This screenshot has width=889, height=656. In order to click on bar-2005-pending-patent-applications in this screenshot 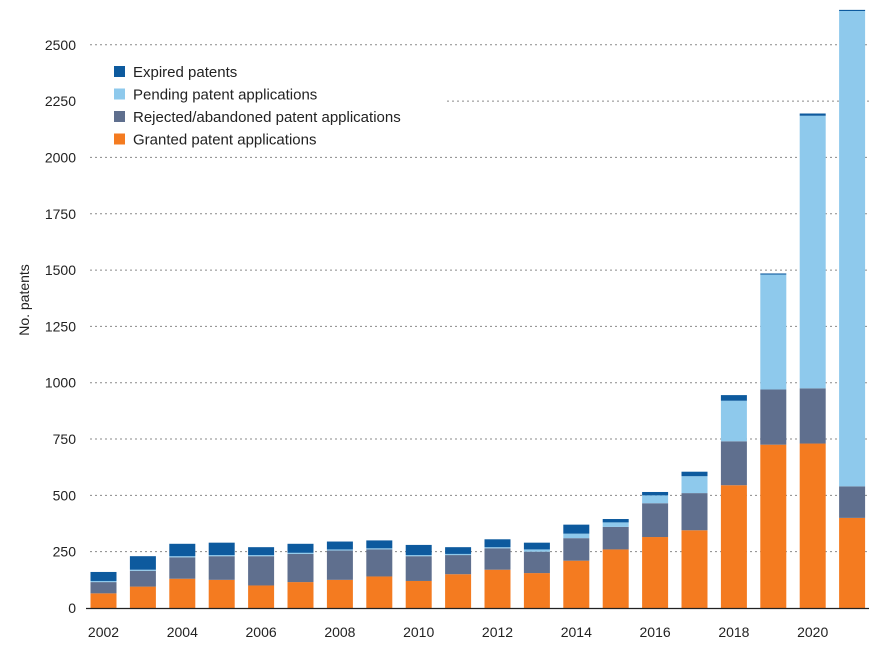, I will do `click(221, 556)`.